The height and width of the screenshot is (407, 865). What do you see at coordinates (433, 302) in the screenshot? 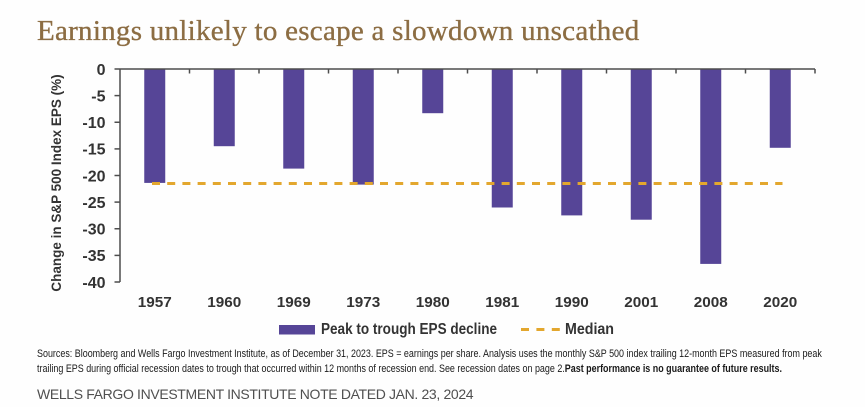
I see `svg-text: 1980` at bounding box center [433, 302].